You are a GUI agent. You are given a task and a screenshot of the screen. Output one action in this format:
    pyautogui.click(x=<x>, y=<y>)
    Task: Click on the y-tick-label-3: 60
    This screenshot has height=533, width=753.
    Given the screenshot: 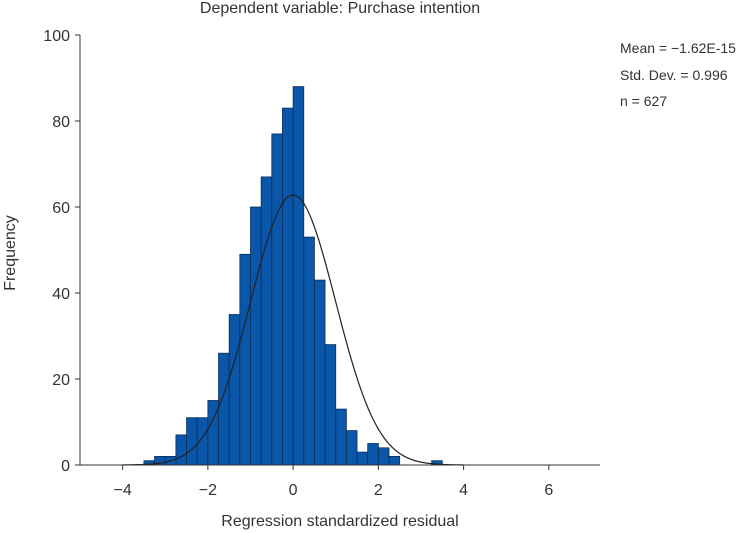 What is the action you would take?
    pyautogui.click(x=61, y=208)
    